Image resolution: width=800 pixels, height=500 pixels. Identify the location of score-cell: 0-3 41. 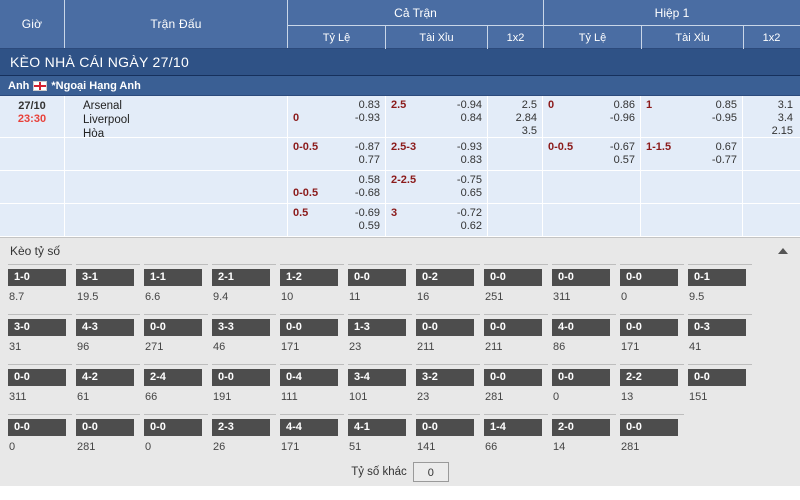
(720, 336).